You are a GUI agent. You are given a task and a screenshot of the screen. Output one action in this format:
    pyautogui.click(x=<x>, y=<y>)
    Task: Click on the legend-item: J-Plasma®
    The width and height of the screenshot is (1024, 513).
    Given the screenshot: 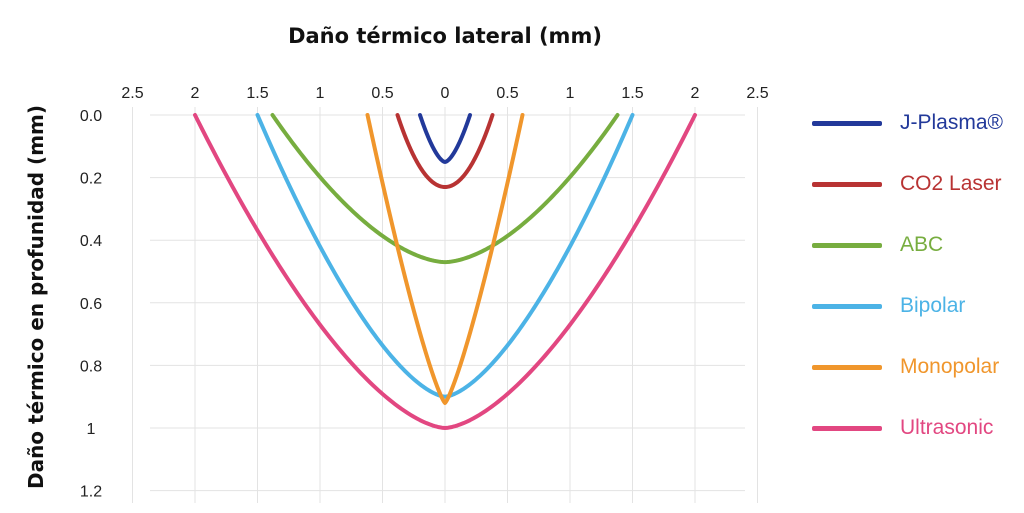 What is the action you would take?
    pyautogui.click(x=914, y=138)
    